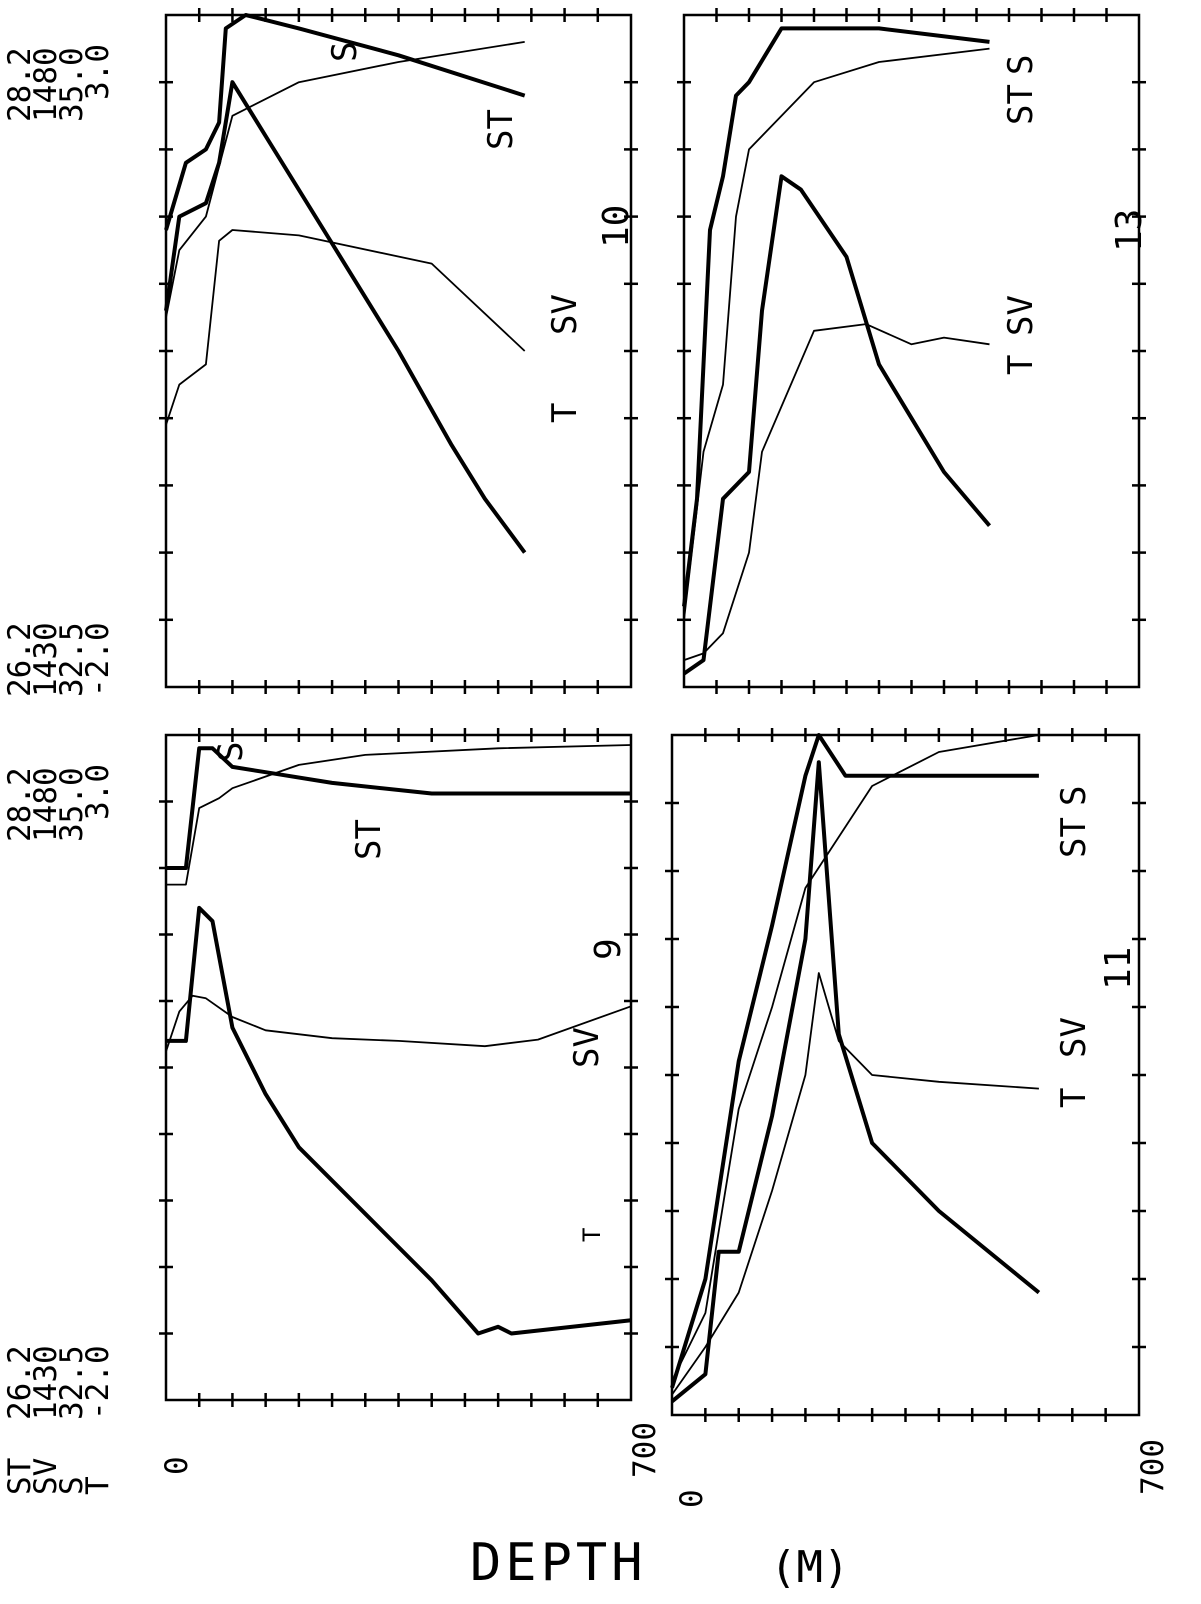  What do you see at coordinates (72, 1485) in the screenshot?
I see `key-s: S` at bounding box center [72, 1485].